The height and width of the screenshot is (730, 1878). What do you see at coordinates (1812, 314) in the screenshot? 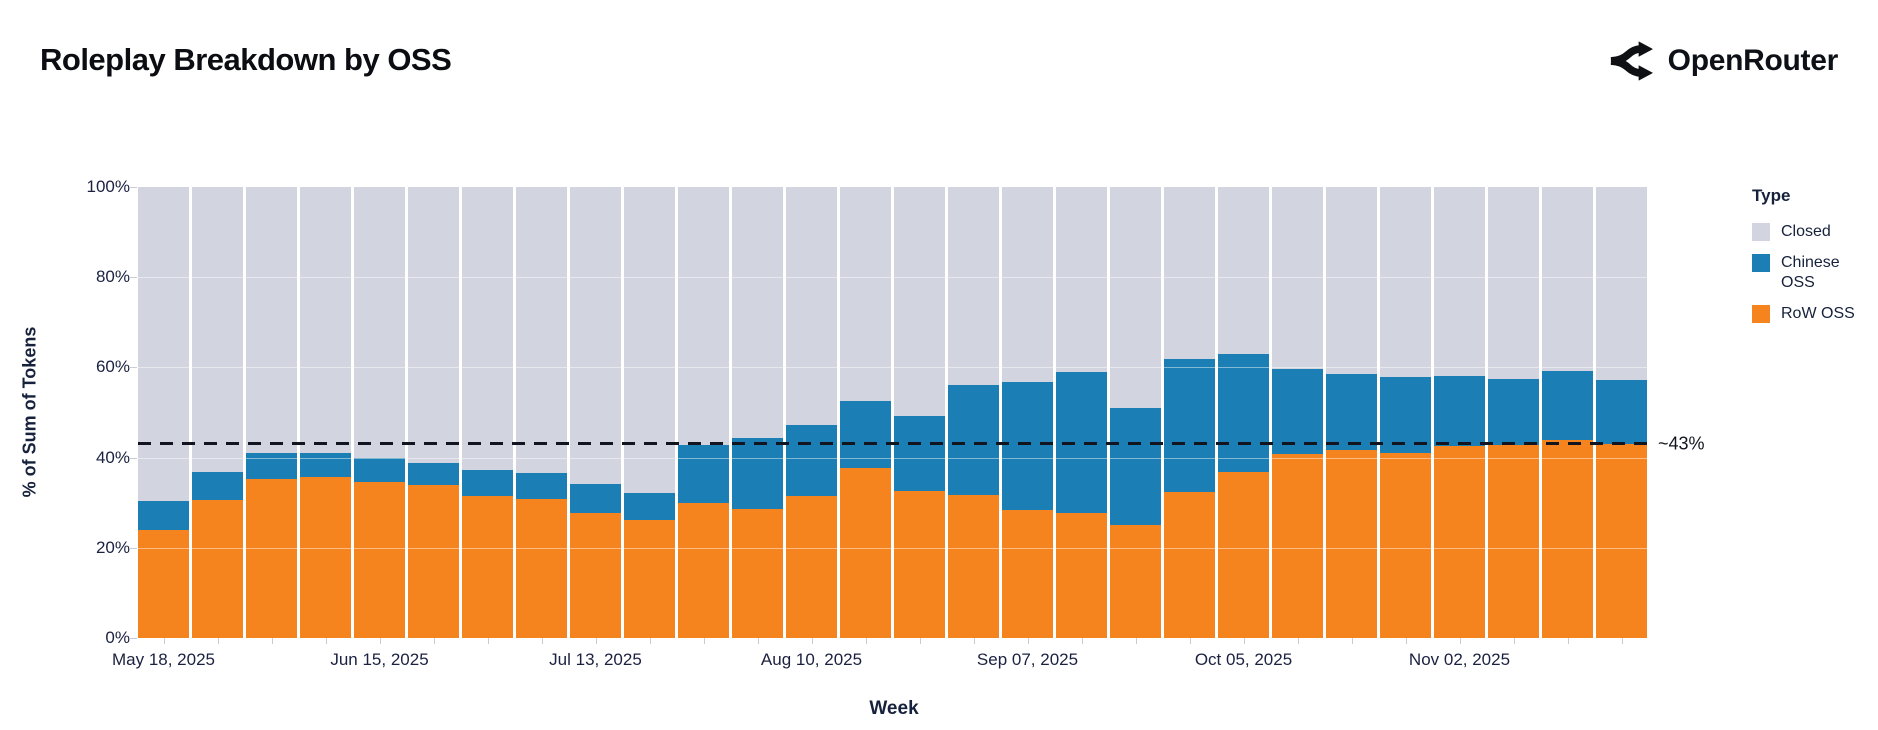
I see `legend-item: RoW OSS` at bounding box center [1812, 314].